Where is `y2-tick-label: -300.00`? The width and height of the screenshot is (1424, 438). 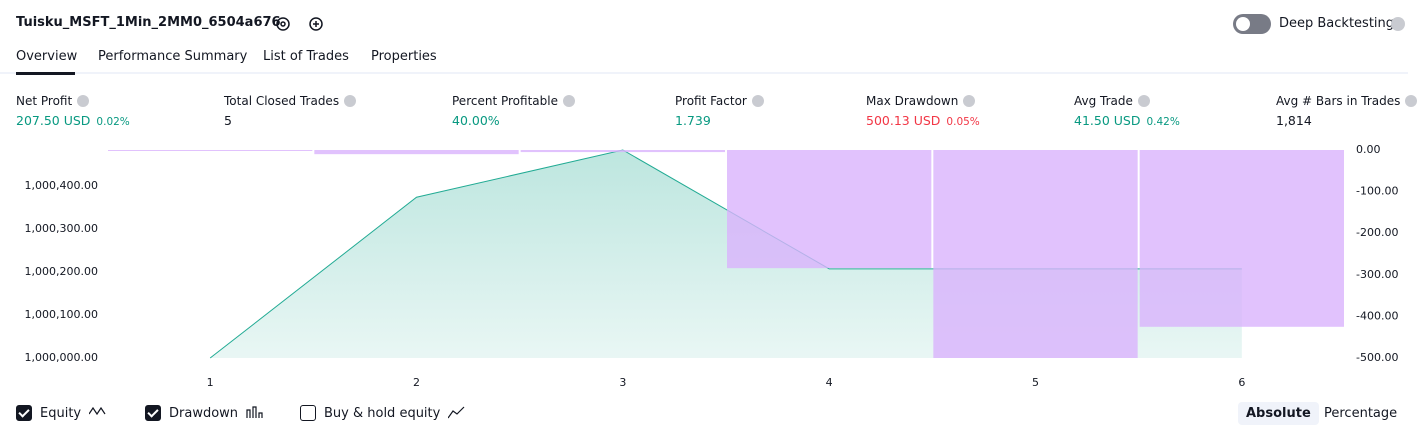 y2-tick-label: -300.00 is located at coordinates (1377, 274).